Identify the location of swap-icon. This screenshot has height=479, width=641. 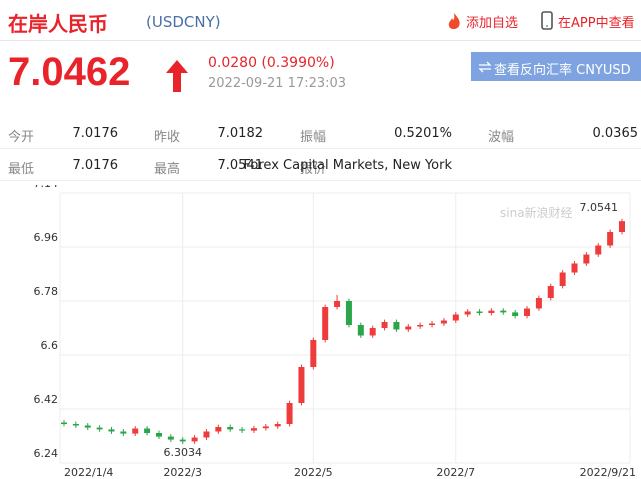
(485, 67).